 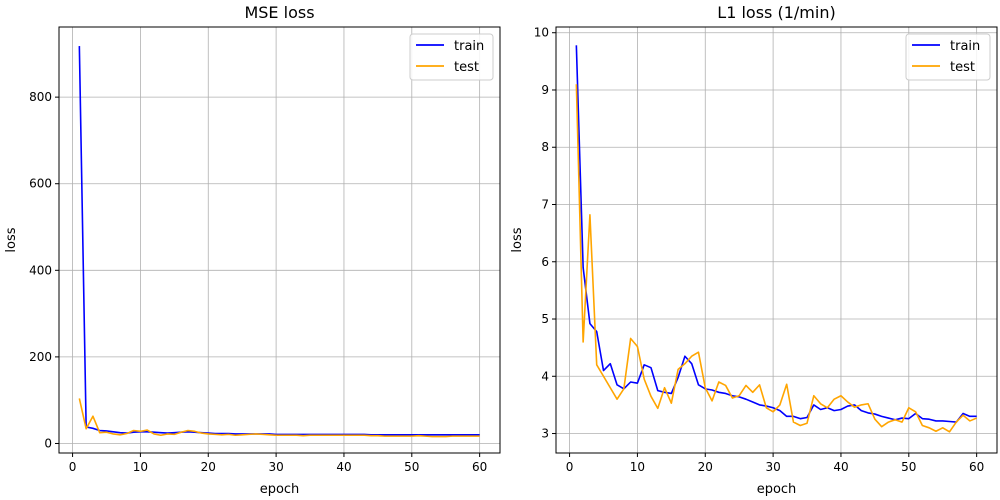 I want to click on l1-y-tick-label: 10, so click(x=541, y=33).